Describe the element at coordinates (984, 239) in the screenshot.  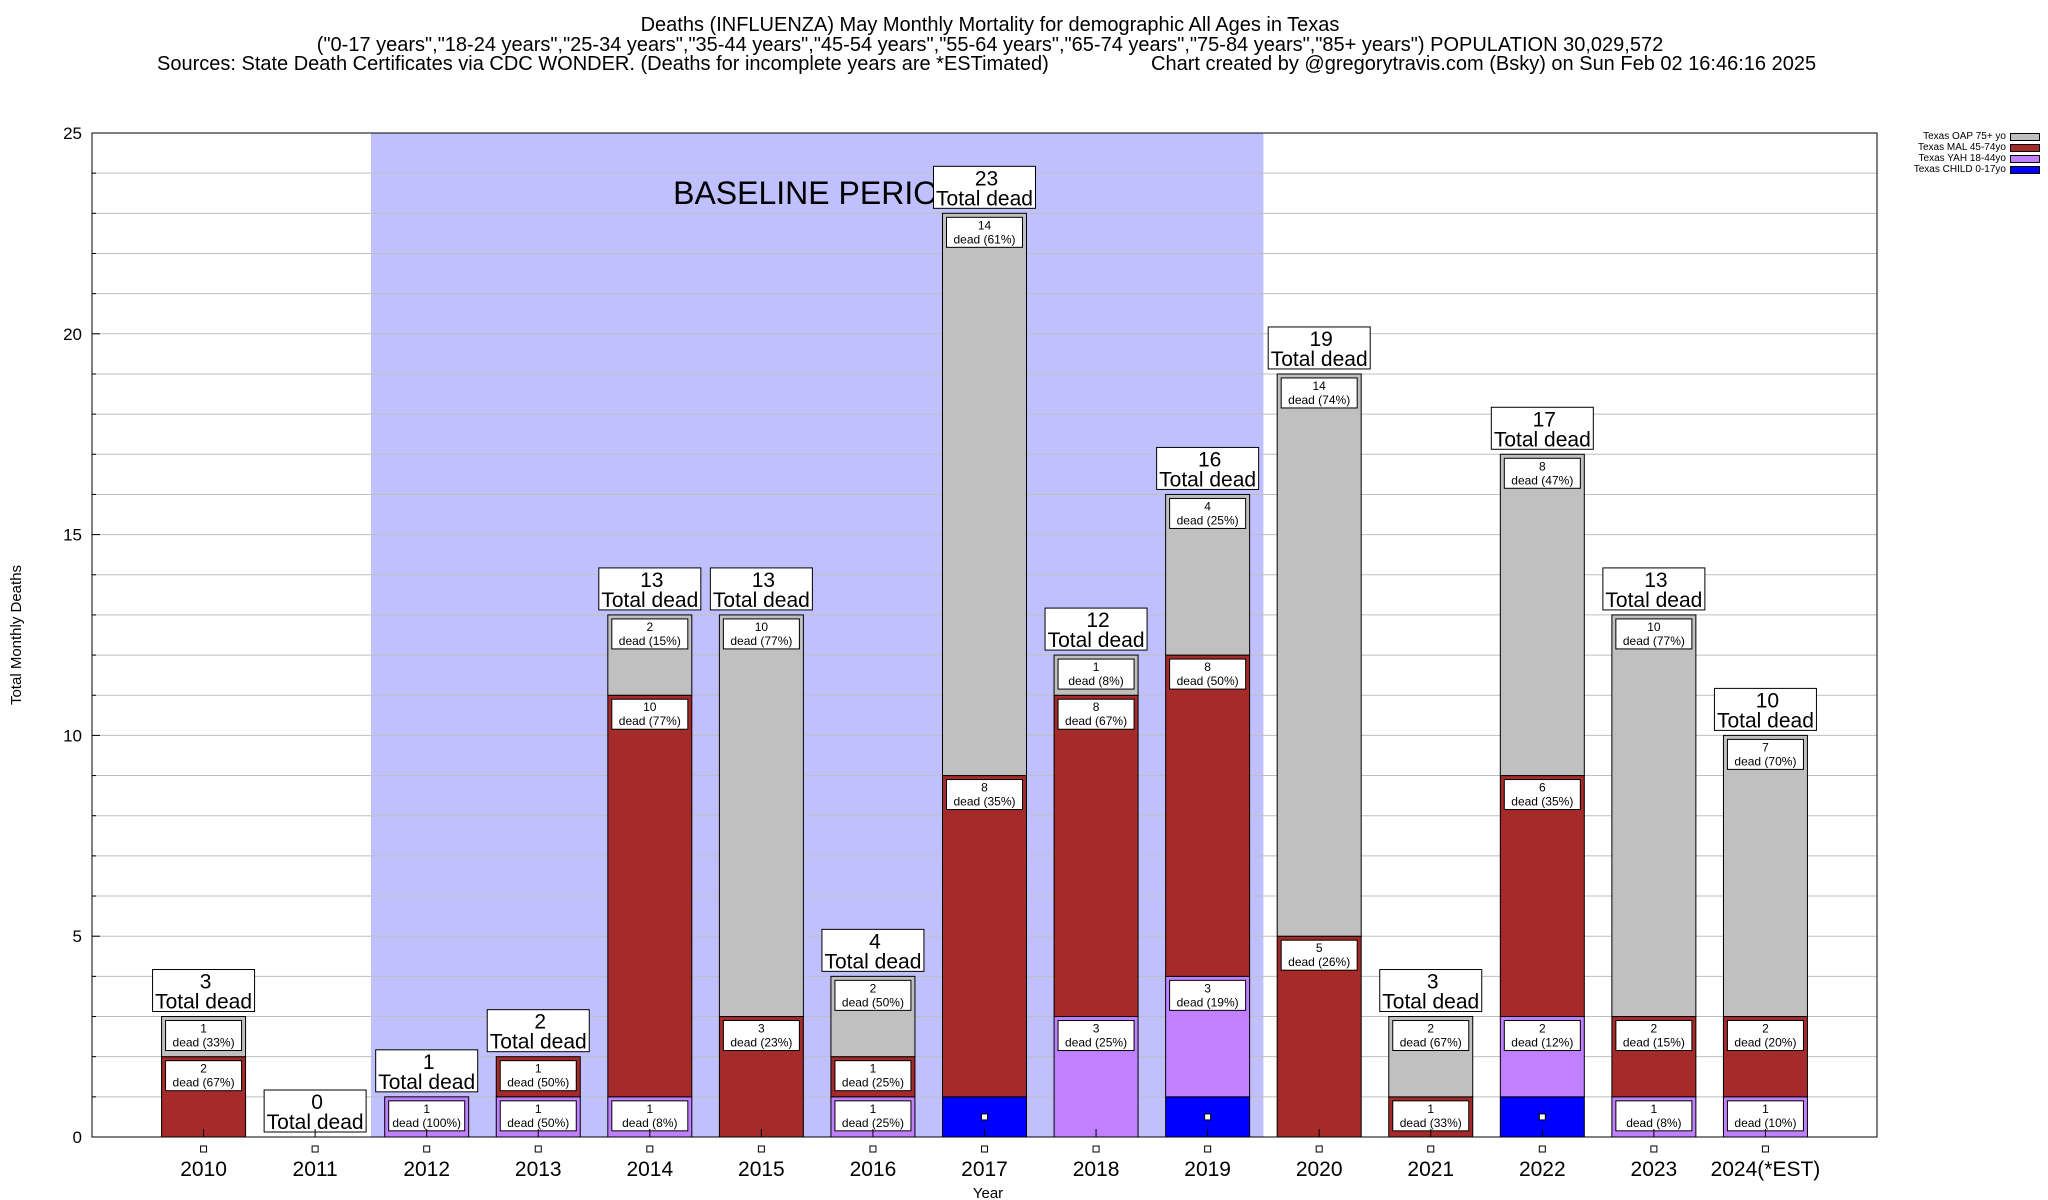
I see `segment-percent-label: dead (61%)` at that location.